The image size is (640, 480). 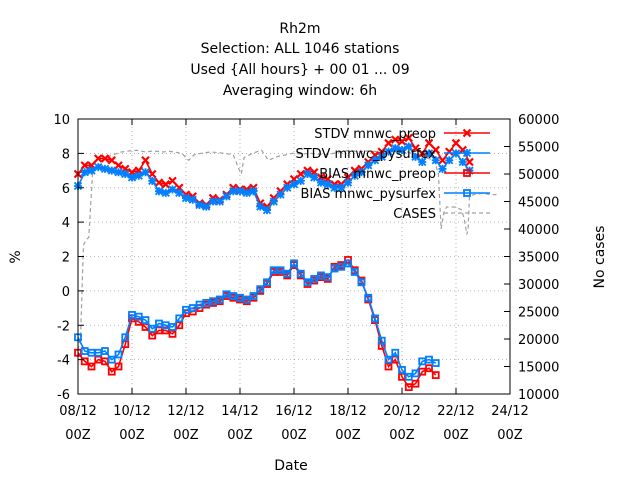 What do you see at coordinates (185, 411) in the screenshot?
I see `x-tick-label: 12/12` at bounding box center [185, 411].